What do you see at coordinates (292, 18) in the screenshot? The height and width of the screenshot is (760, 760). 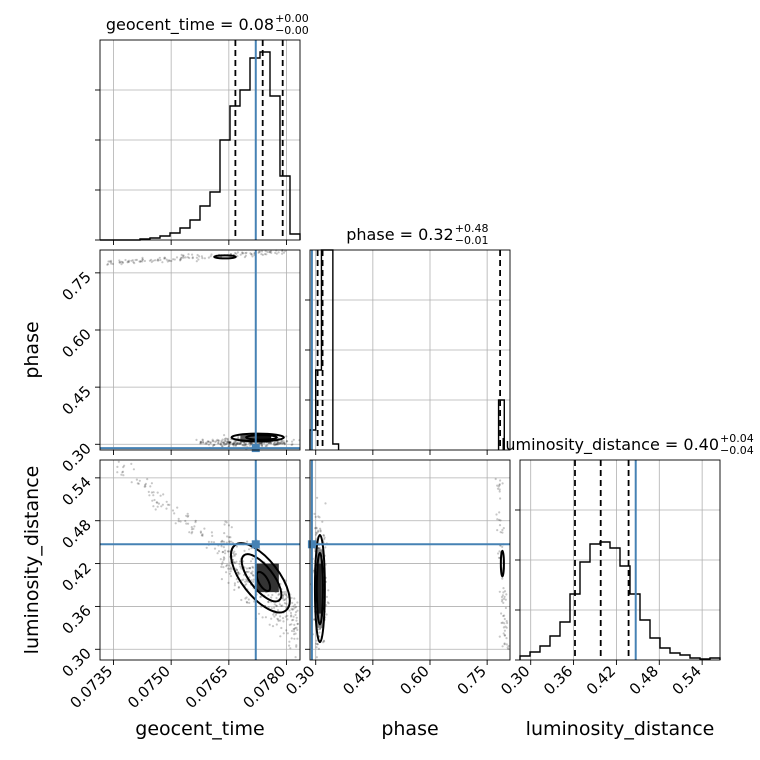 I see `title-plus: +0.00` at bounding box center [292, 18].